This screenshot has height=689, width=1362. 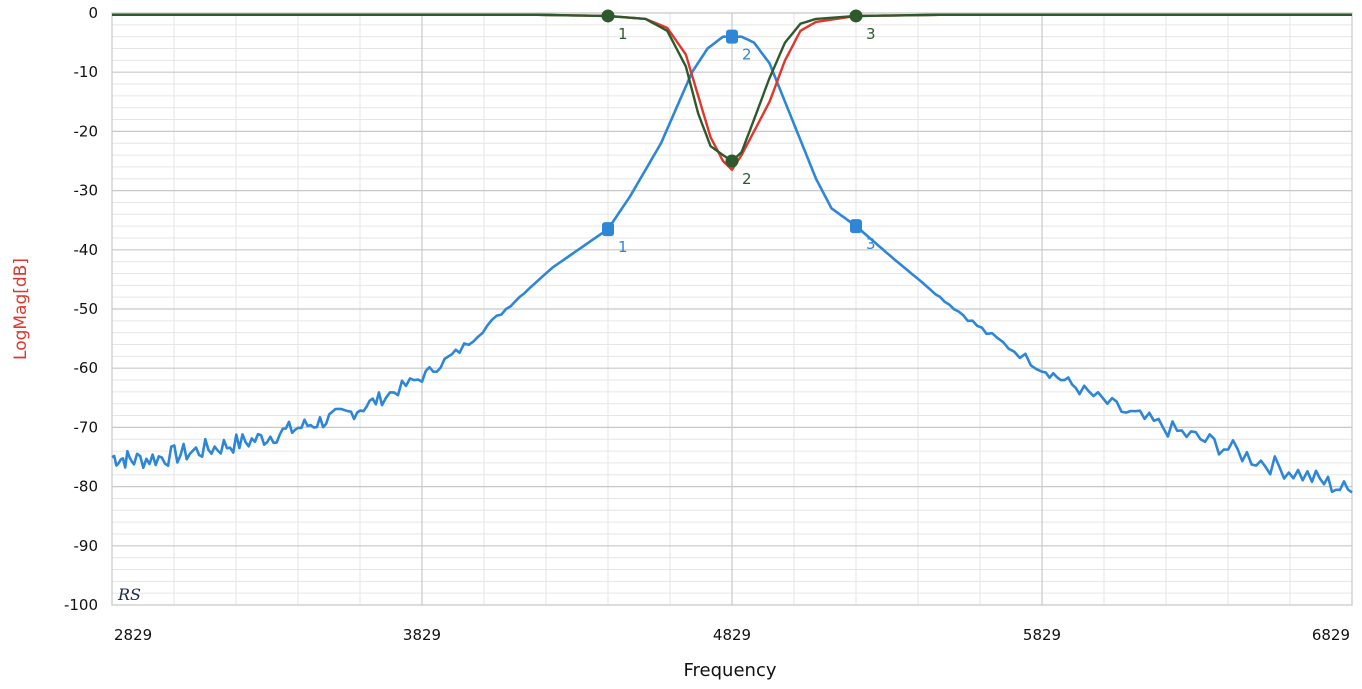 What do you see at coordinates (81, 605) in the screenshot?
I see `y-tick-label: -100` at bounding box center [81, 605].